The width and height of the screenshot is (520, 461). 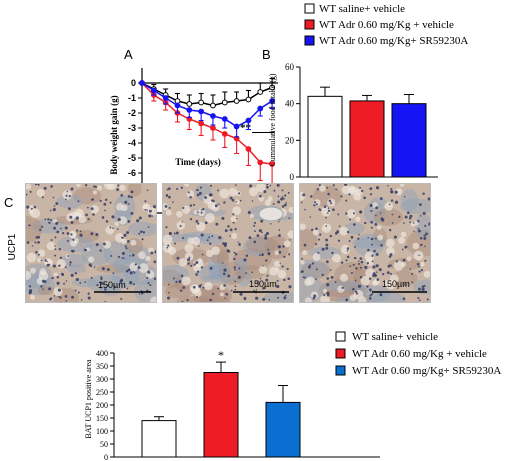 I want to click on chart-a-annotation: **, so click(x=246, y=128).